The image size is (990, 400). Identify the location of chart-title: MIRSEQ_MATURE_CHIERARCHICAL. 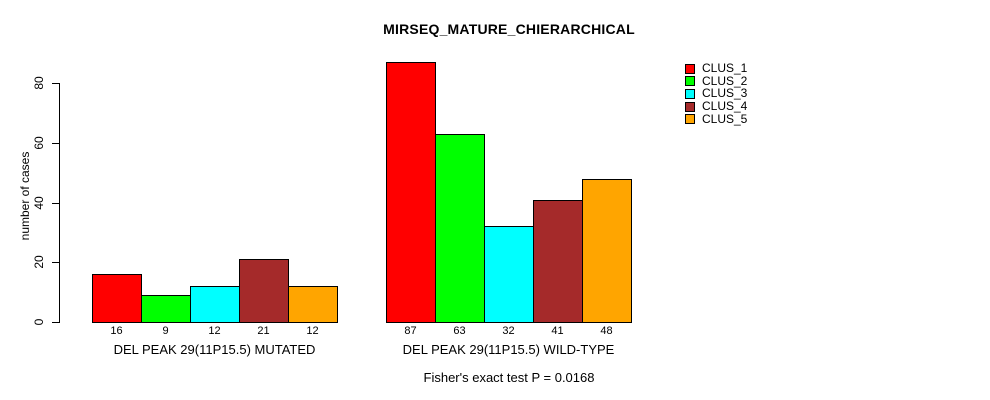
(509, 29).